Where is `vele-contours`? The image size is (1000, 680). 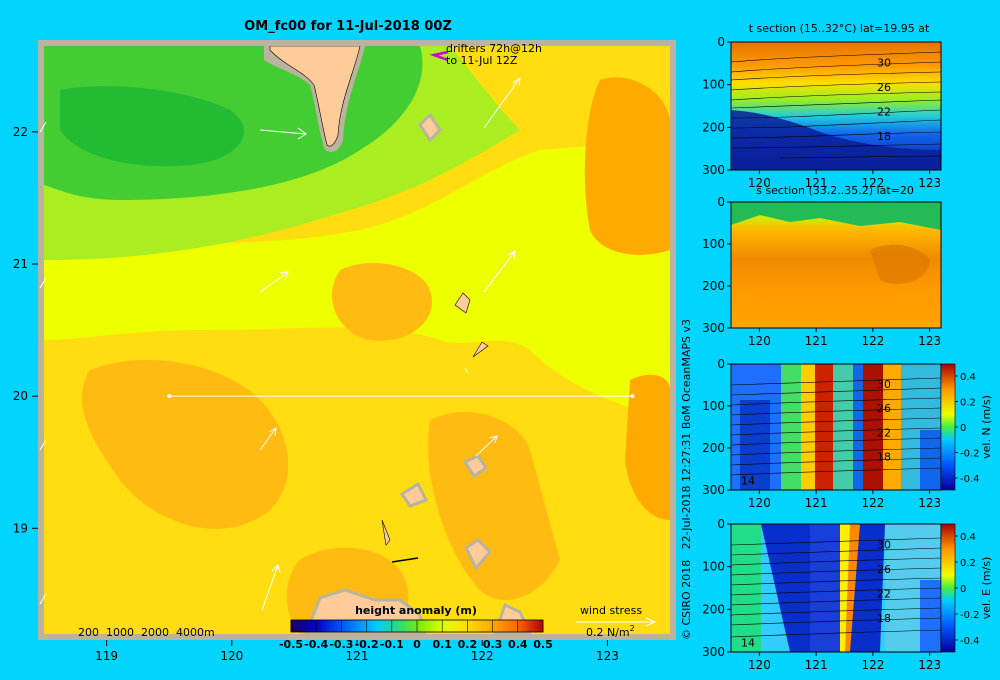
vele-contours is located at coordinates (836, 587).